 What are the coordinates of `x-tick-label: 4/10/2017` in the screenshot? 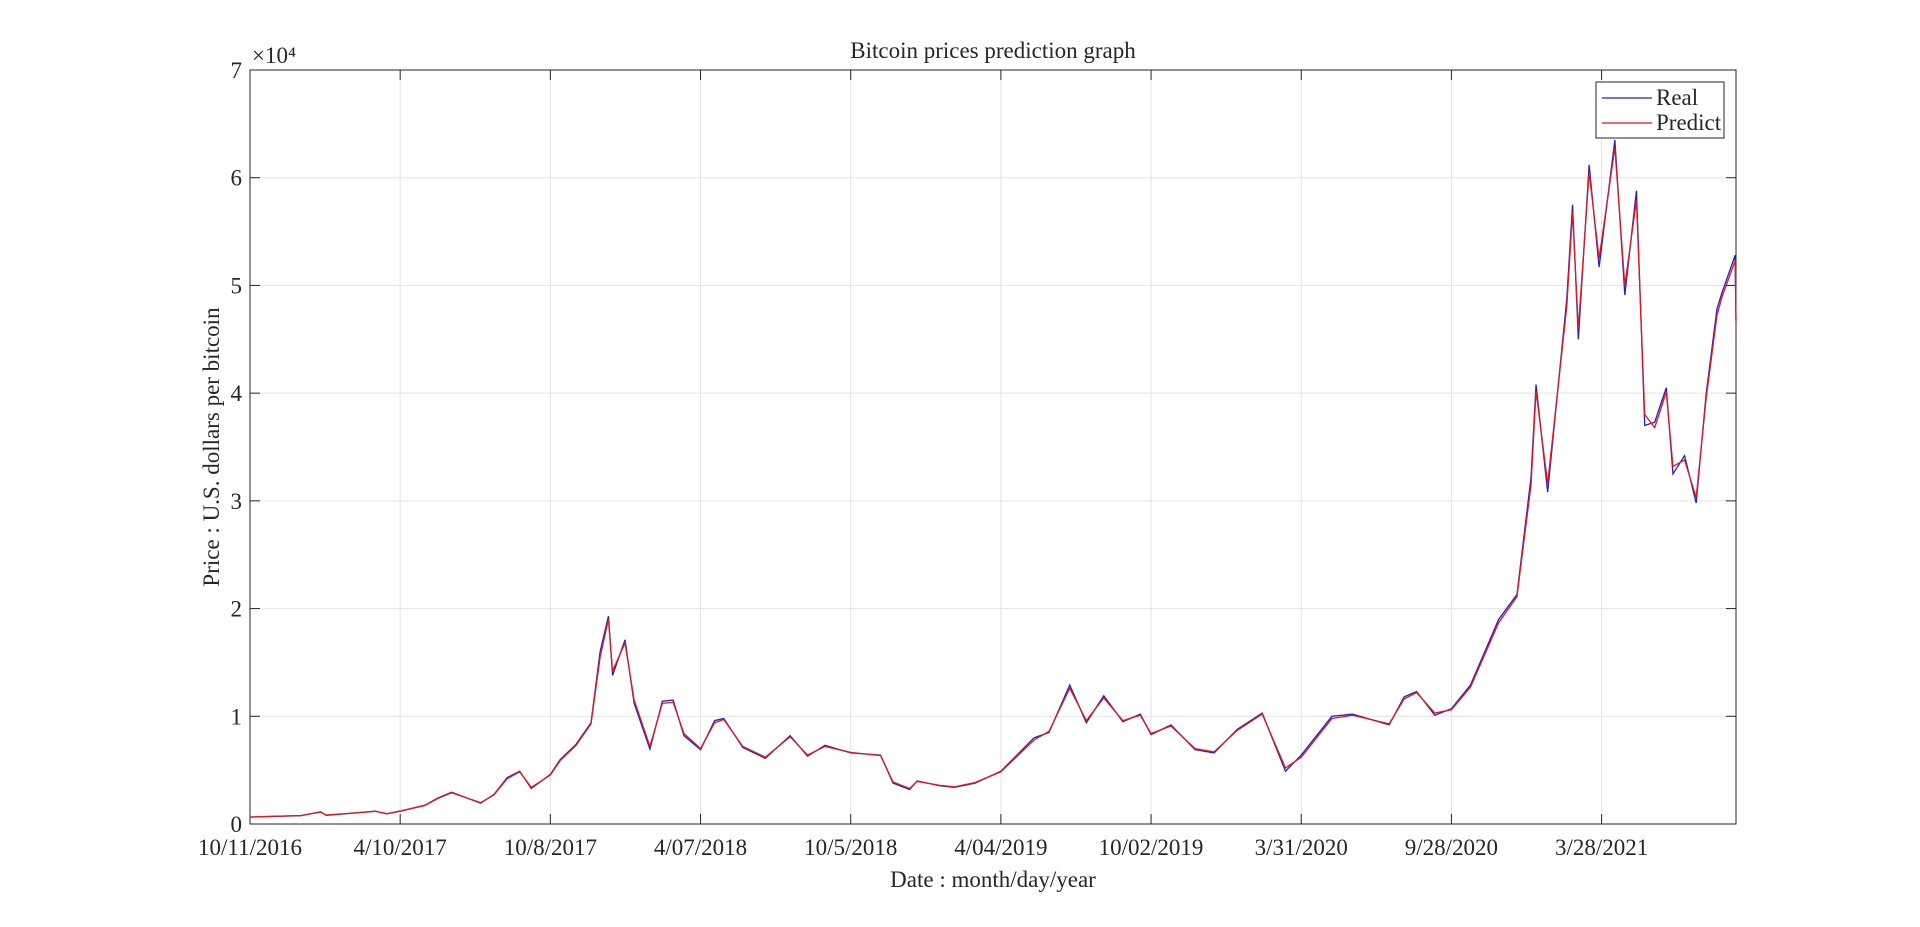 It's located at (400, 847).